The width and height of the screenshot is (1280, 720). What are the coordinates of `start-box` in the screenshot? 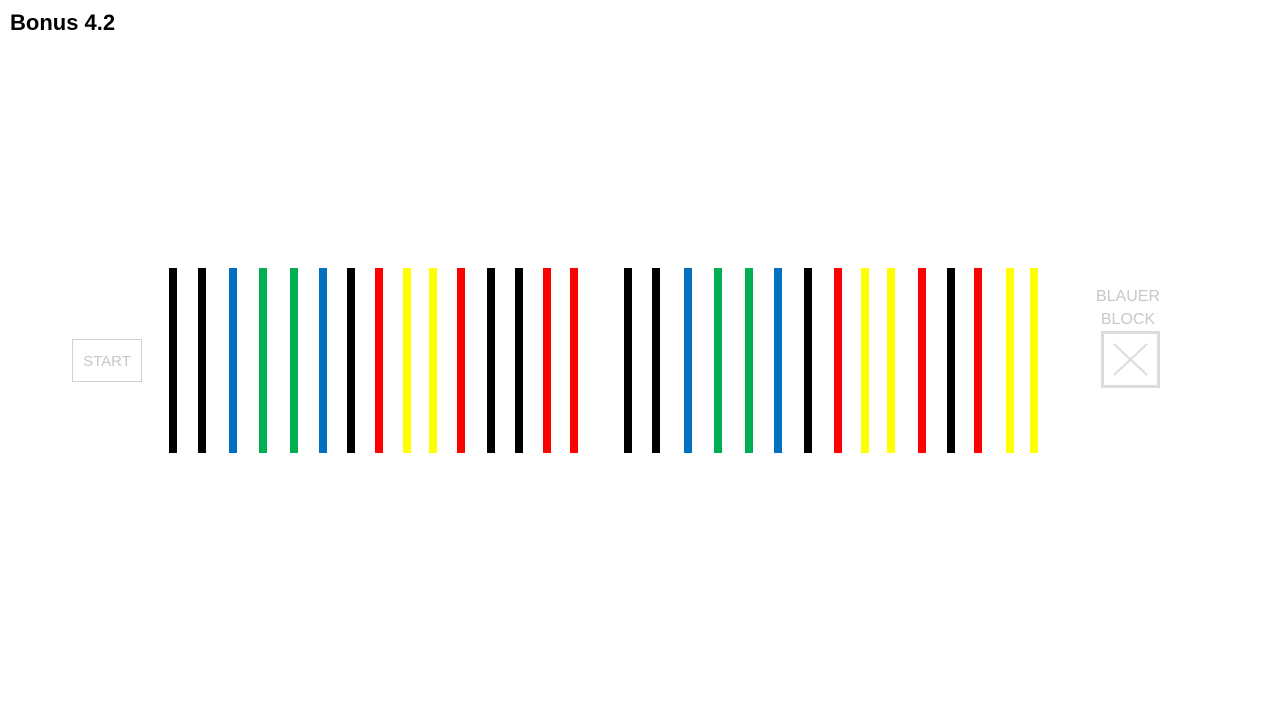 It's located at (107, 360).